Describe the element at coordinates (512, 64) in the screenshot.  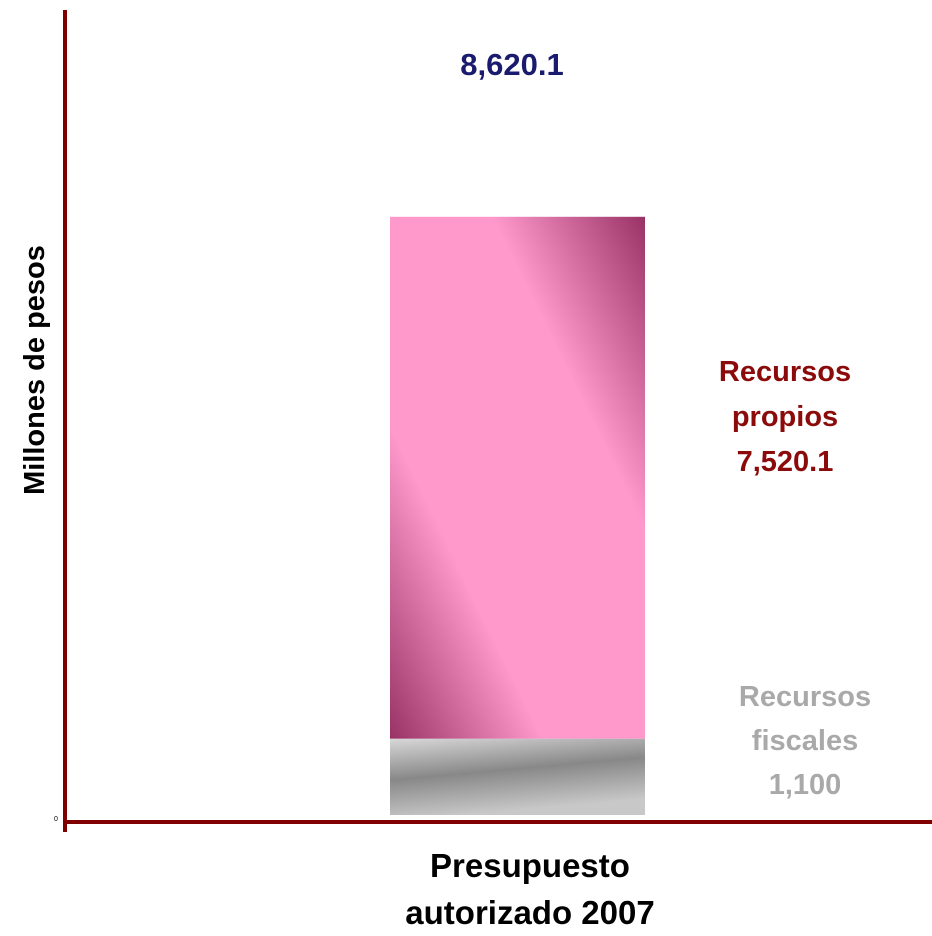
I see `total-label: 8,620.1` at that location.